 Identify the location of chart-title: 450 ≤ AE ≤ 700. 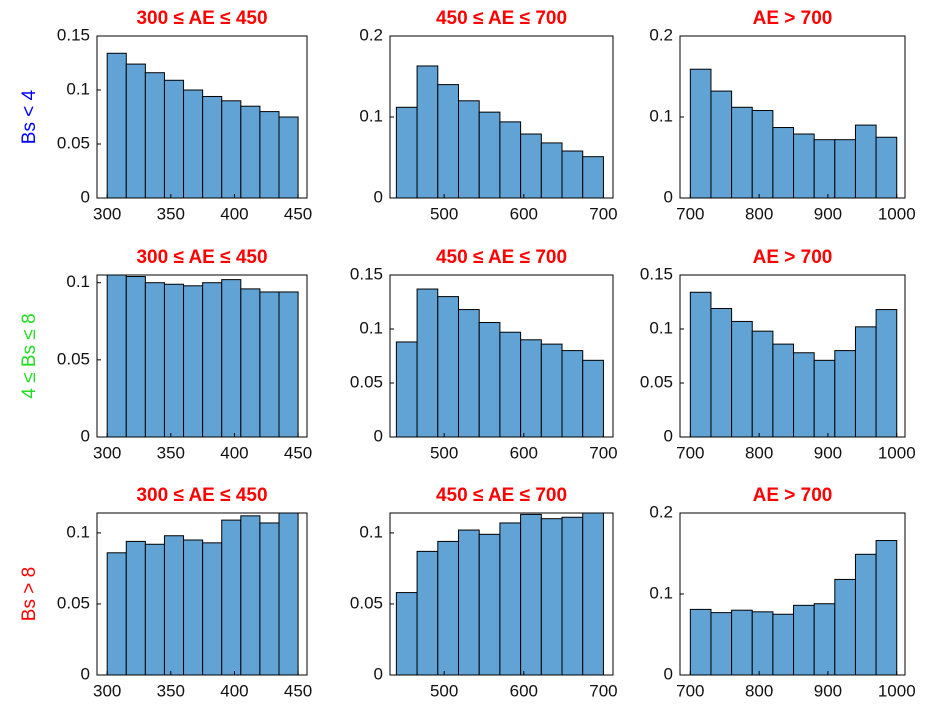
(501, 495).